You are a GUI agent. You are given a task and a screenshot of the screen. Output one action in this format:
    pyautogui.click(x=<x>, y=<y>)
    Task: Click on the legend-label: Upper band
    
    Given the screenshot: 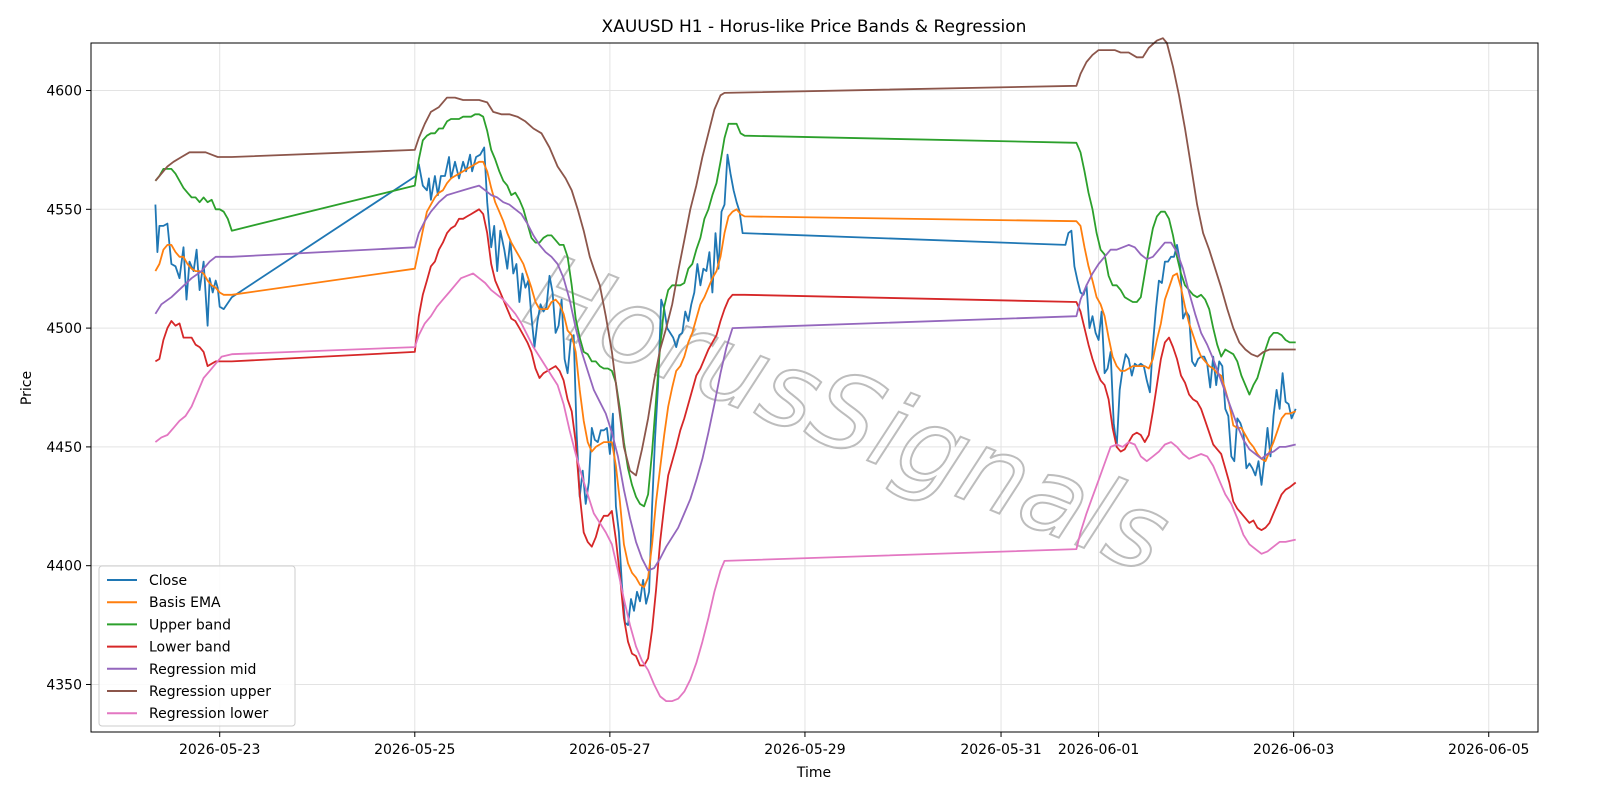 What is the action you would take?
    pyautogui.click(x=190, y=625)
    